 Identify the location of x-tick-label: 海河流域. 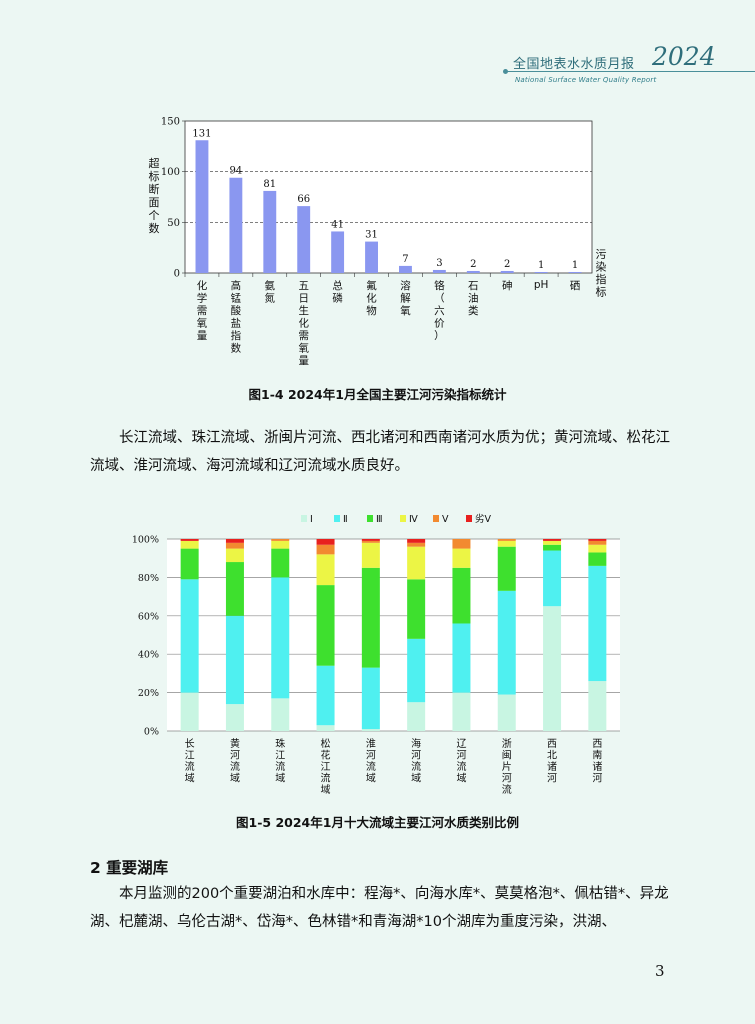
(416, 761).